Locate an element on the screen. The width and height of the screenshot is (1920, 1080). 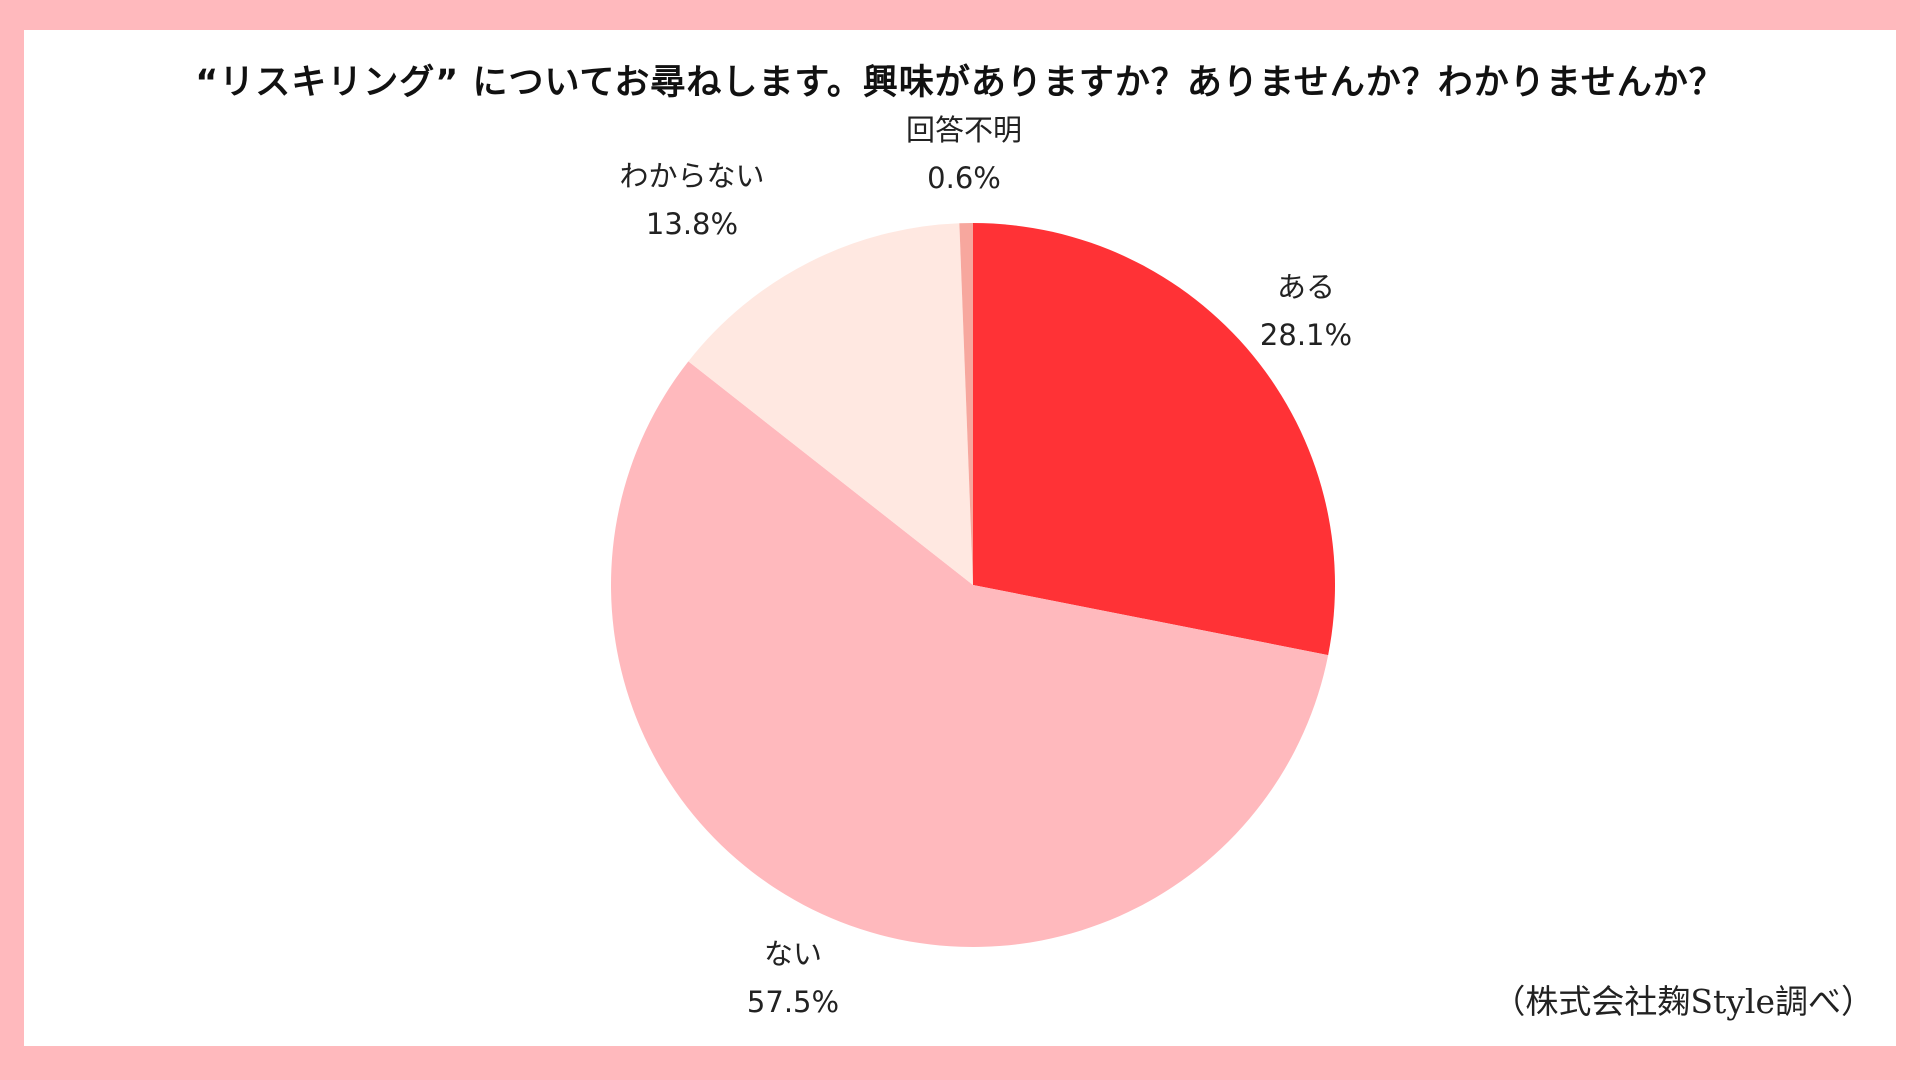
slice-category-label: ある is located at coordinates (1306, 287).